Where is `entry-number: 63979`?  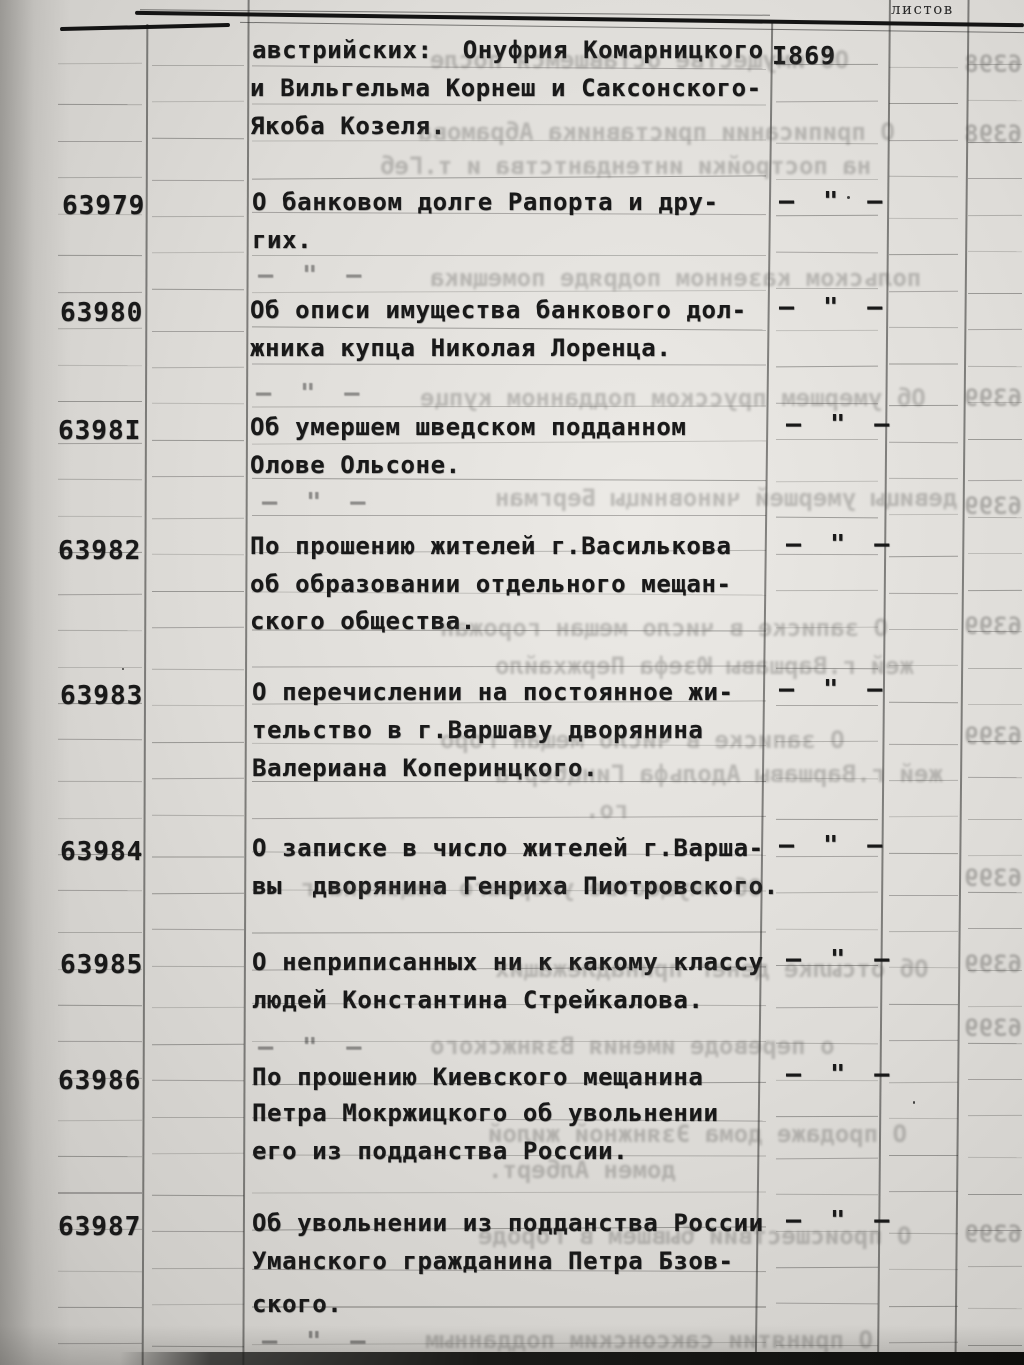 entry-number: 63979 is located at coordinates (104, 206).